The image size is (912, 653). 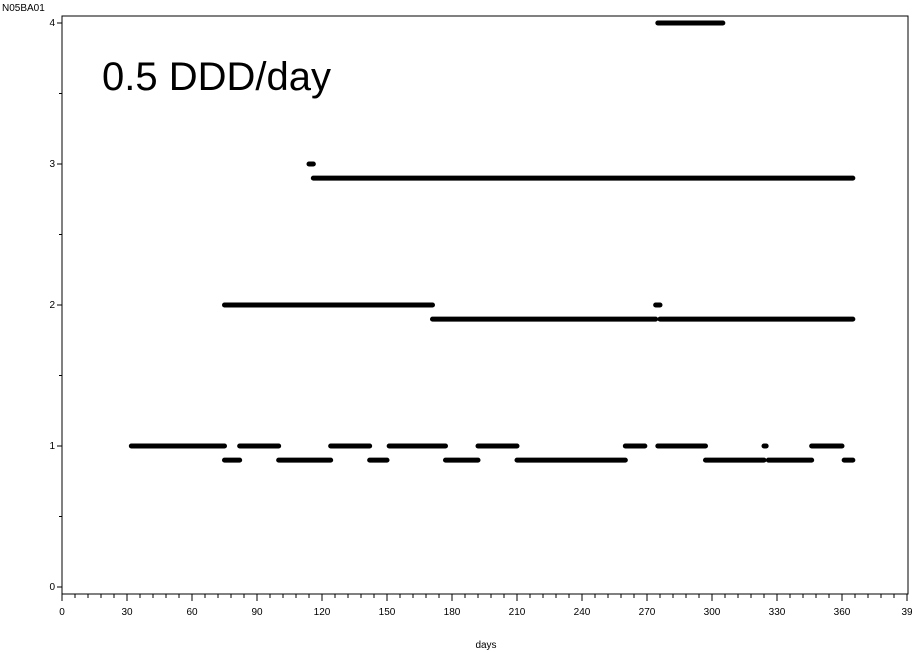 What do you see at coordinates (52, 446) in the screenshot?
I see `y-tick-label: 1` at bounding box center [52, 446].